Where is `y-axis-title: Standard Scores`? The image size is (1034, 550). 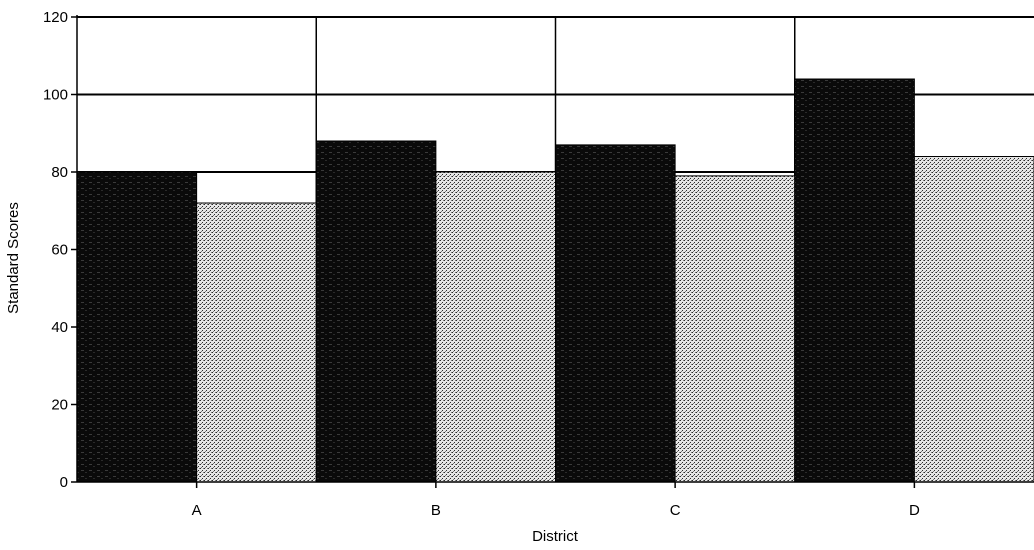
y-axis-title: Standard Scores is located at coordinates (13, 258).